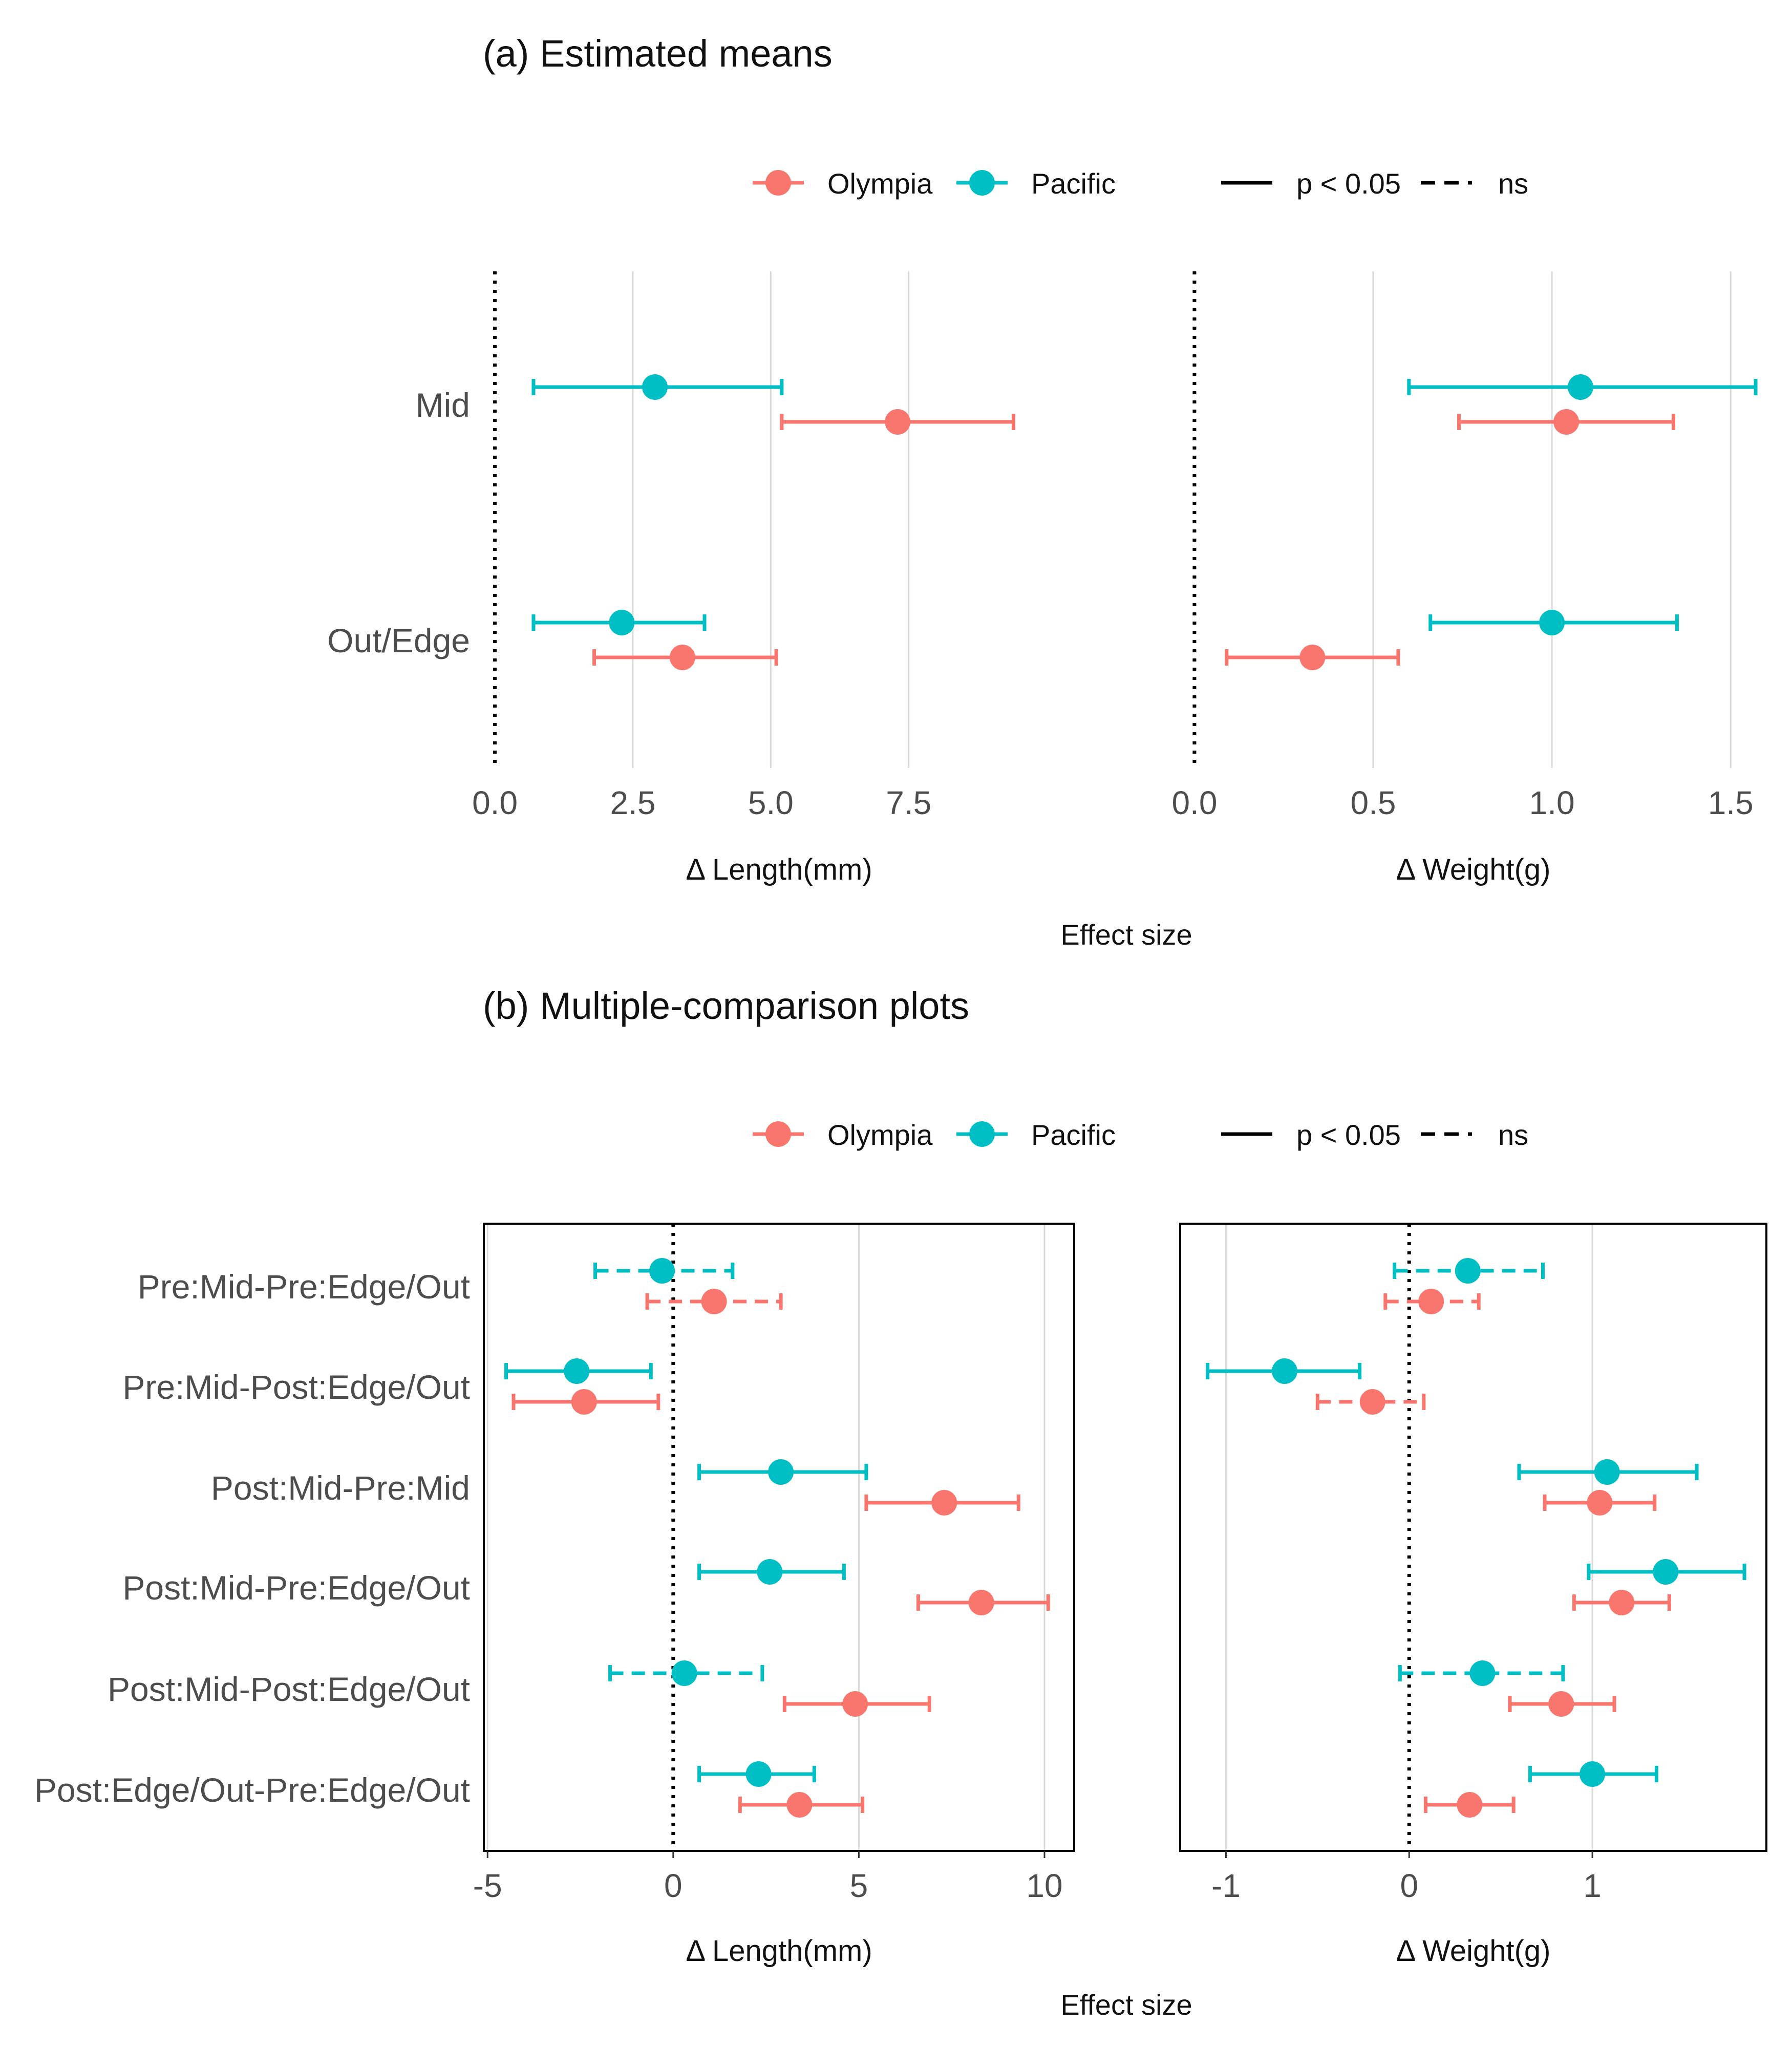 The height and width of the screenshot is (2048, 1792). I want to click on category-label-pre-mid-post-edge-out: Pre:Mid-Post:Edge/Out, so click(296, 1387).